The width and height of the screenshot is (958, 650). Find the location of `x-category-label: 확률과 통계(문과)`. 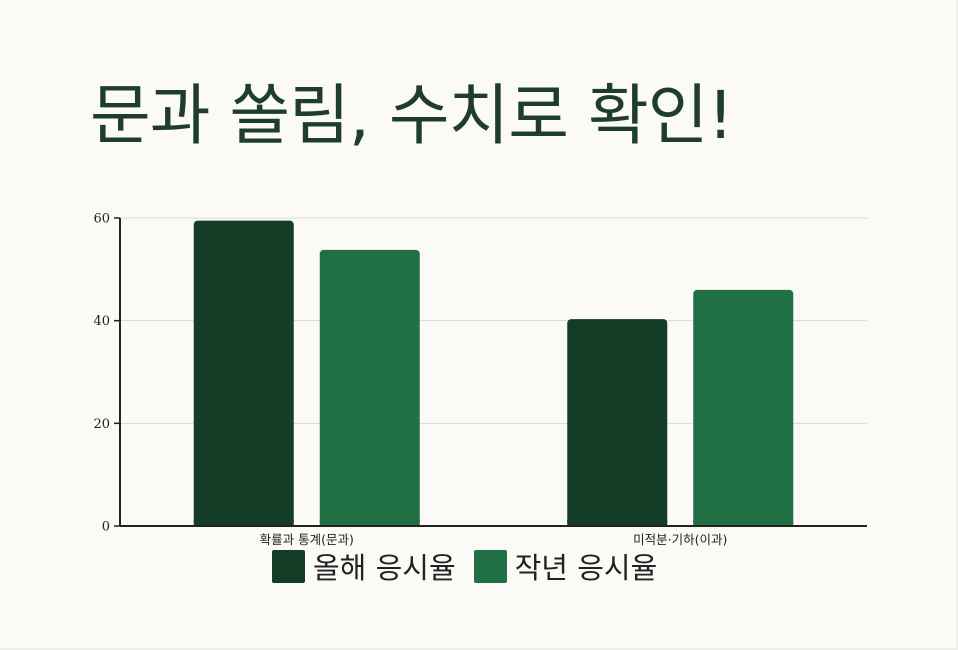

x-category-label: 확률과 통계(문과) is located at coordinates (307, 539).